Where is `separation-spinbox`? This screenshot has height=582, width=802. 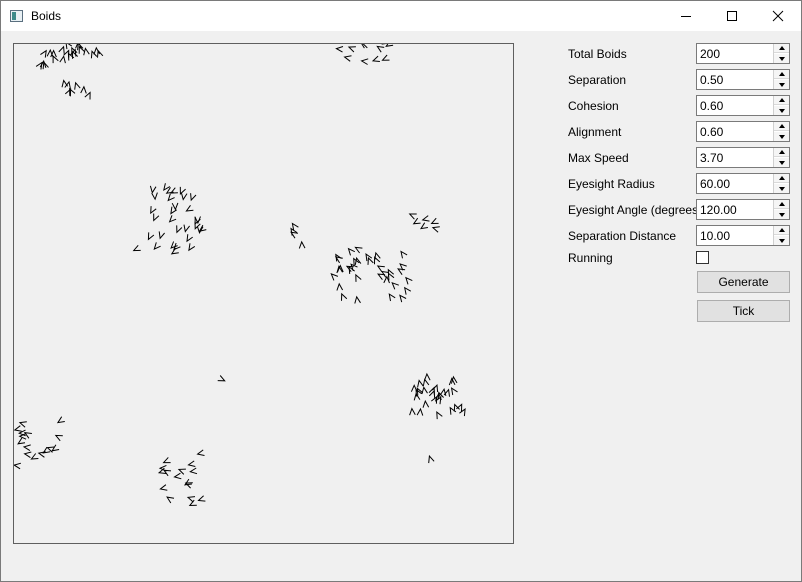 separation-spinbox is located at coordinates (743, 79).